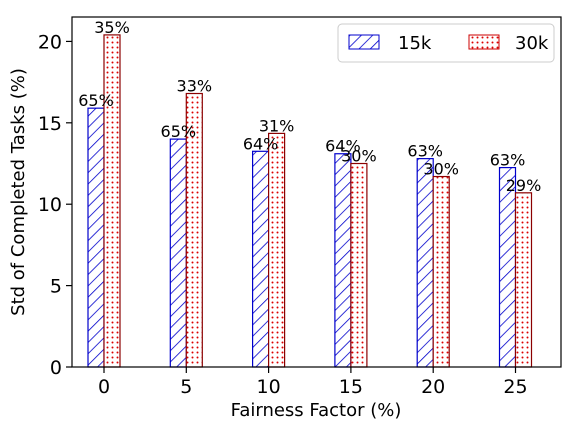 The image size is (581, 436). What do you see at coordinates (433, 387) in the screenshot?
I see `x-tick-label: 20` at bounding box center [433, 387].